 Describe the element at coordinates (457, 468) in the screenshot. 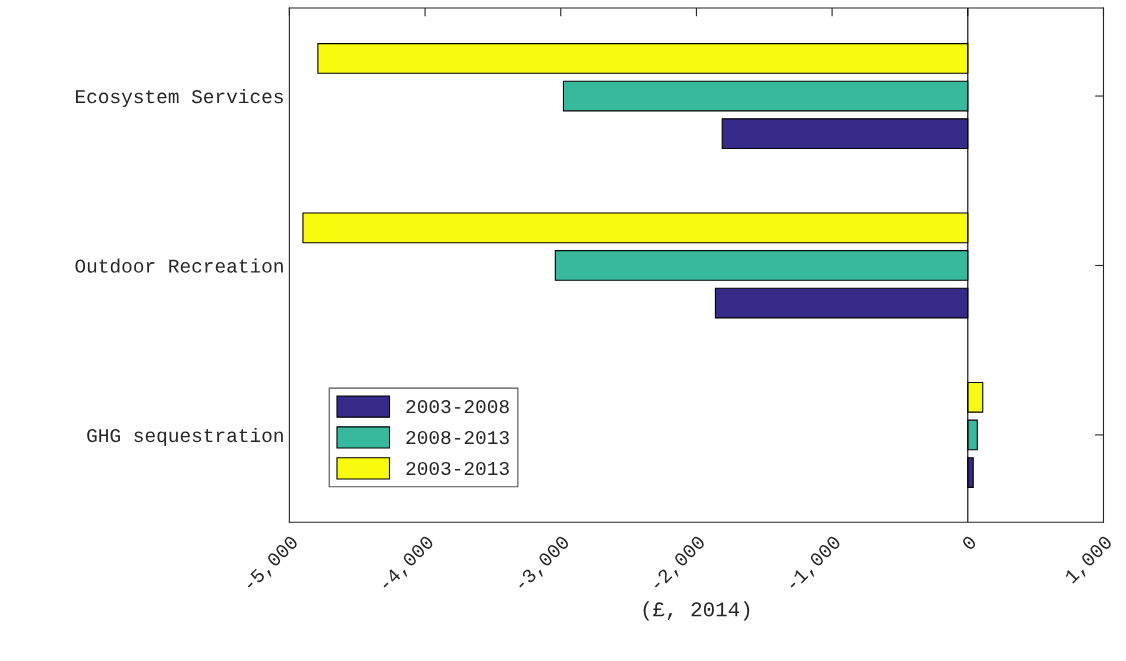

I see `legend-label: 2003-2013` at that location.